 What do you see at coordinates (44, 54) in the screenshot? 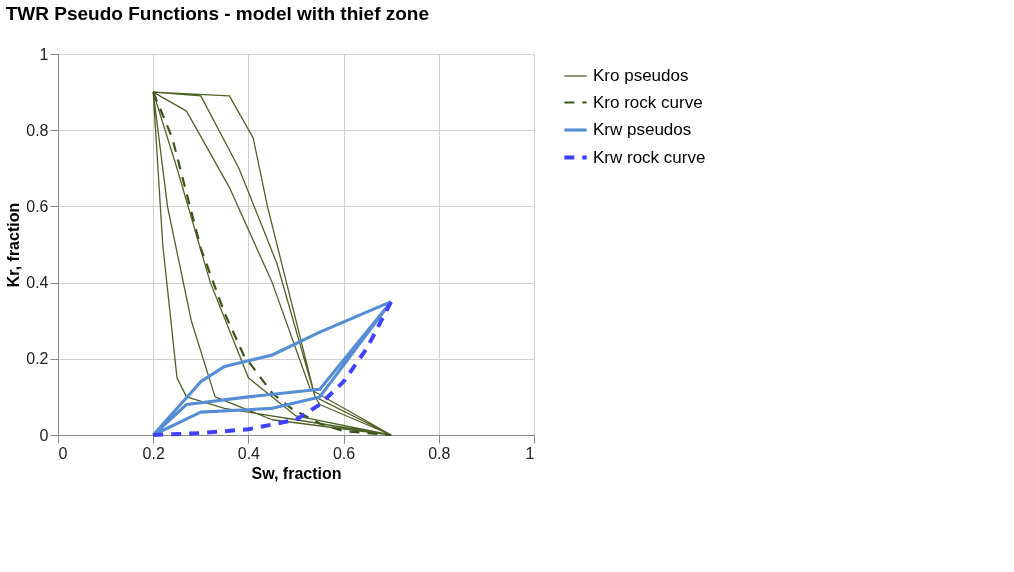
I see `y-tick-label: 1` at bounding box center [44, 54].